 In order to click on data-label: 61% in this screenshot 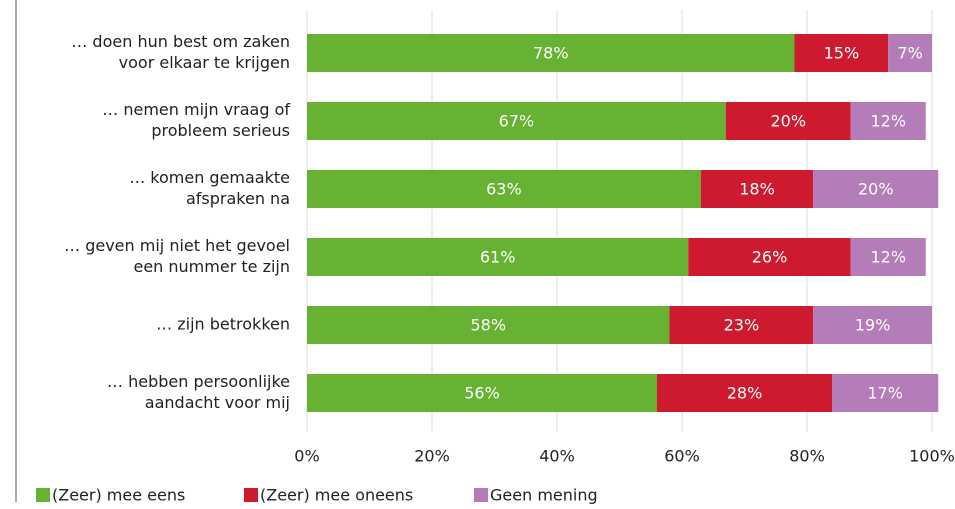, I will do `click(498, 257)`.